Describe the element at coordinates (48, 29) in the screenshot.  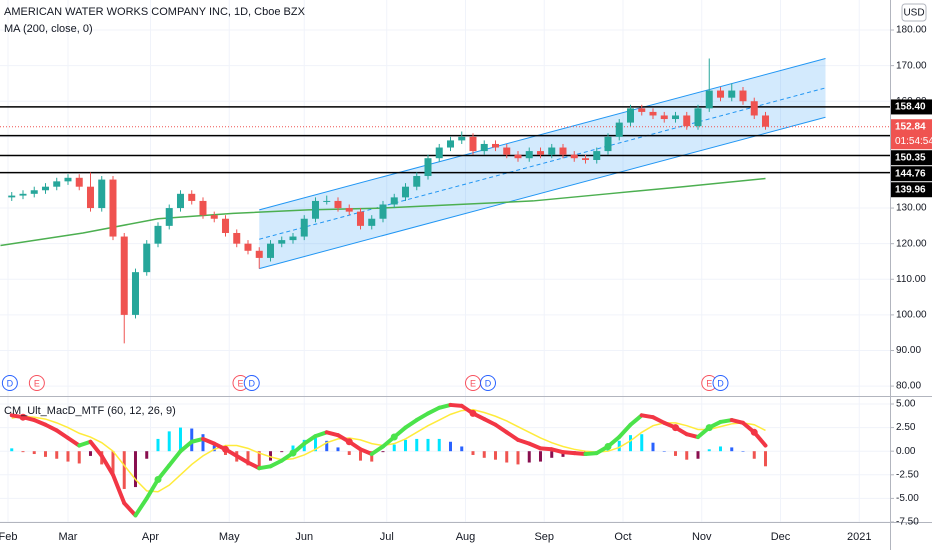
I see `ma-legend: MA (200, close, 0)` at that location.